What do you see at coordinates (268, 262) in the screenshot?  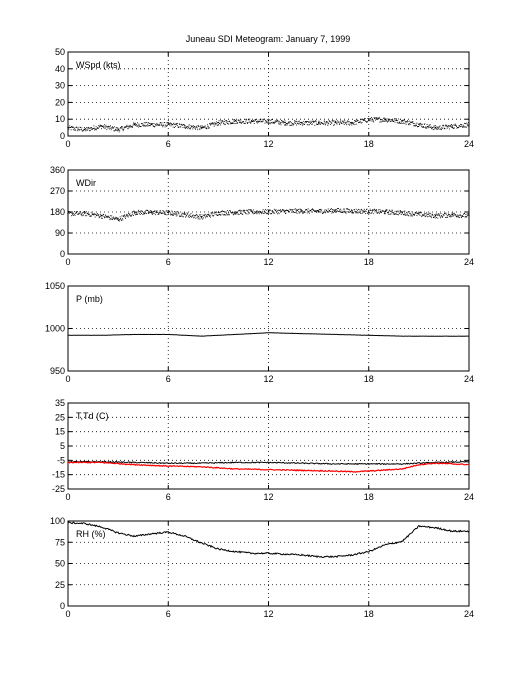 I see `x-tick-label: 12` at bounding box center [268, 262].